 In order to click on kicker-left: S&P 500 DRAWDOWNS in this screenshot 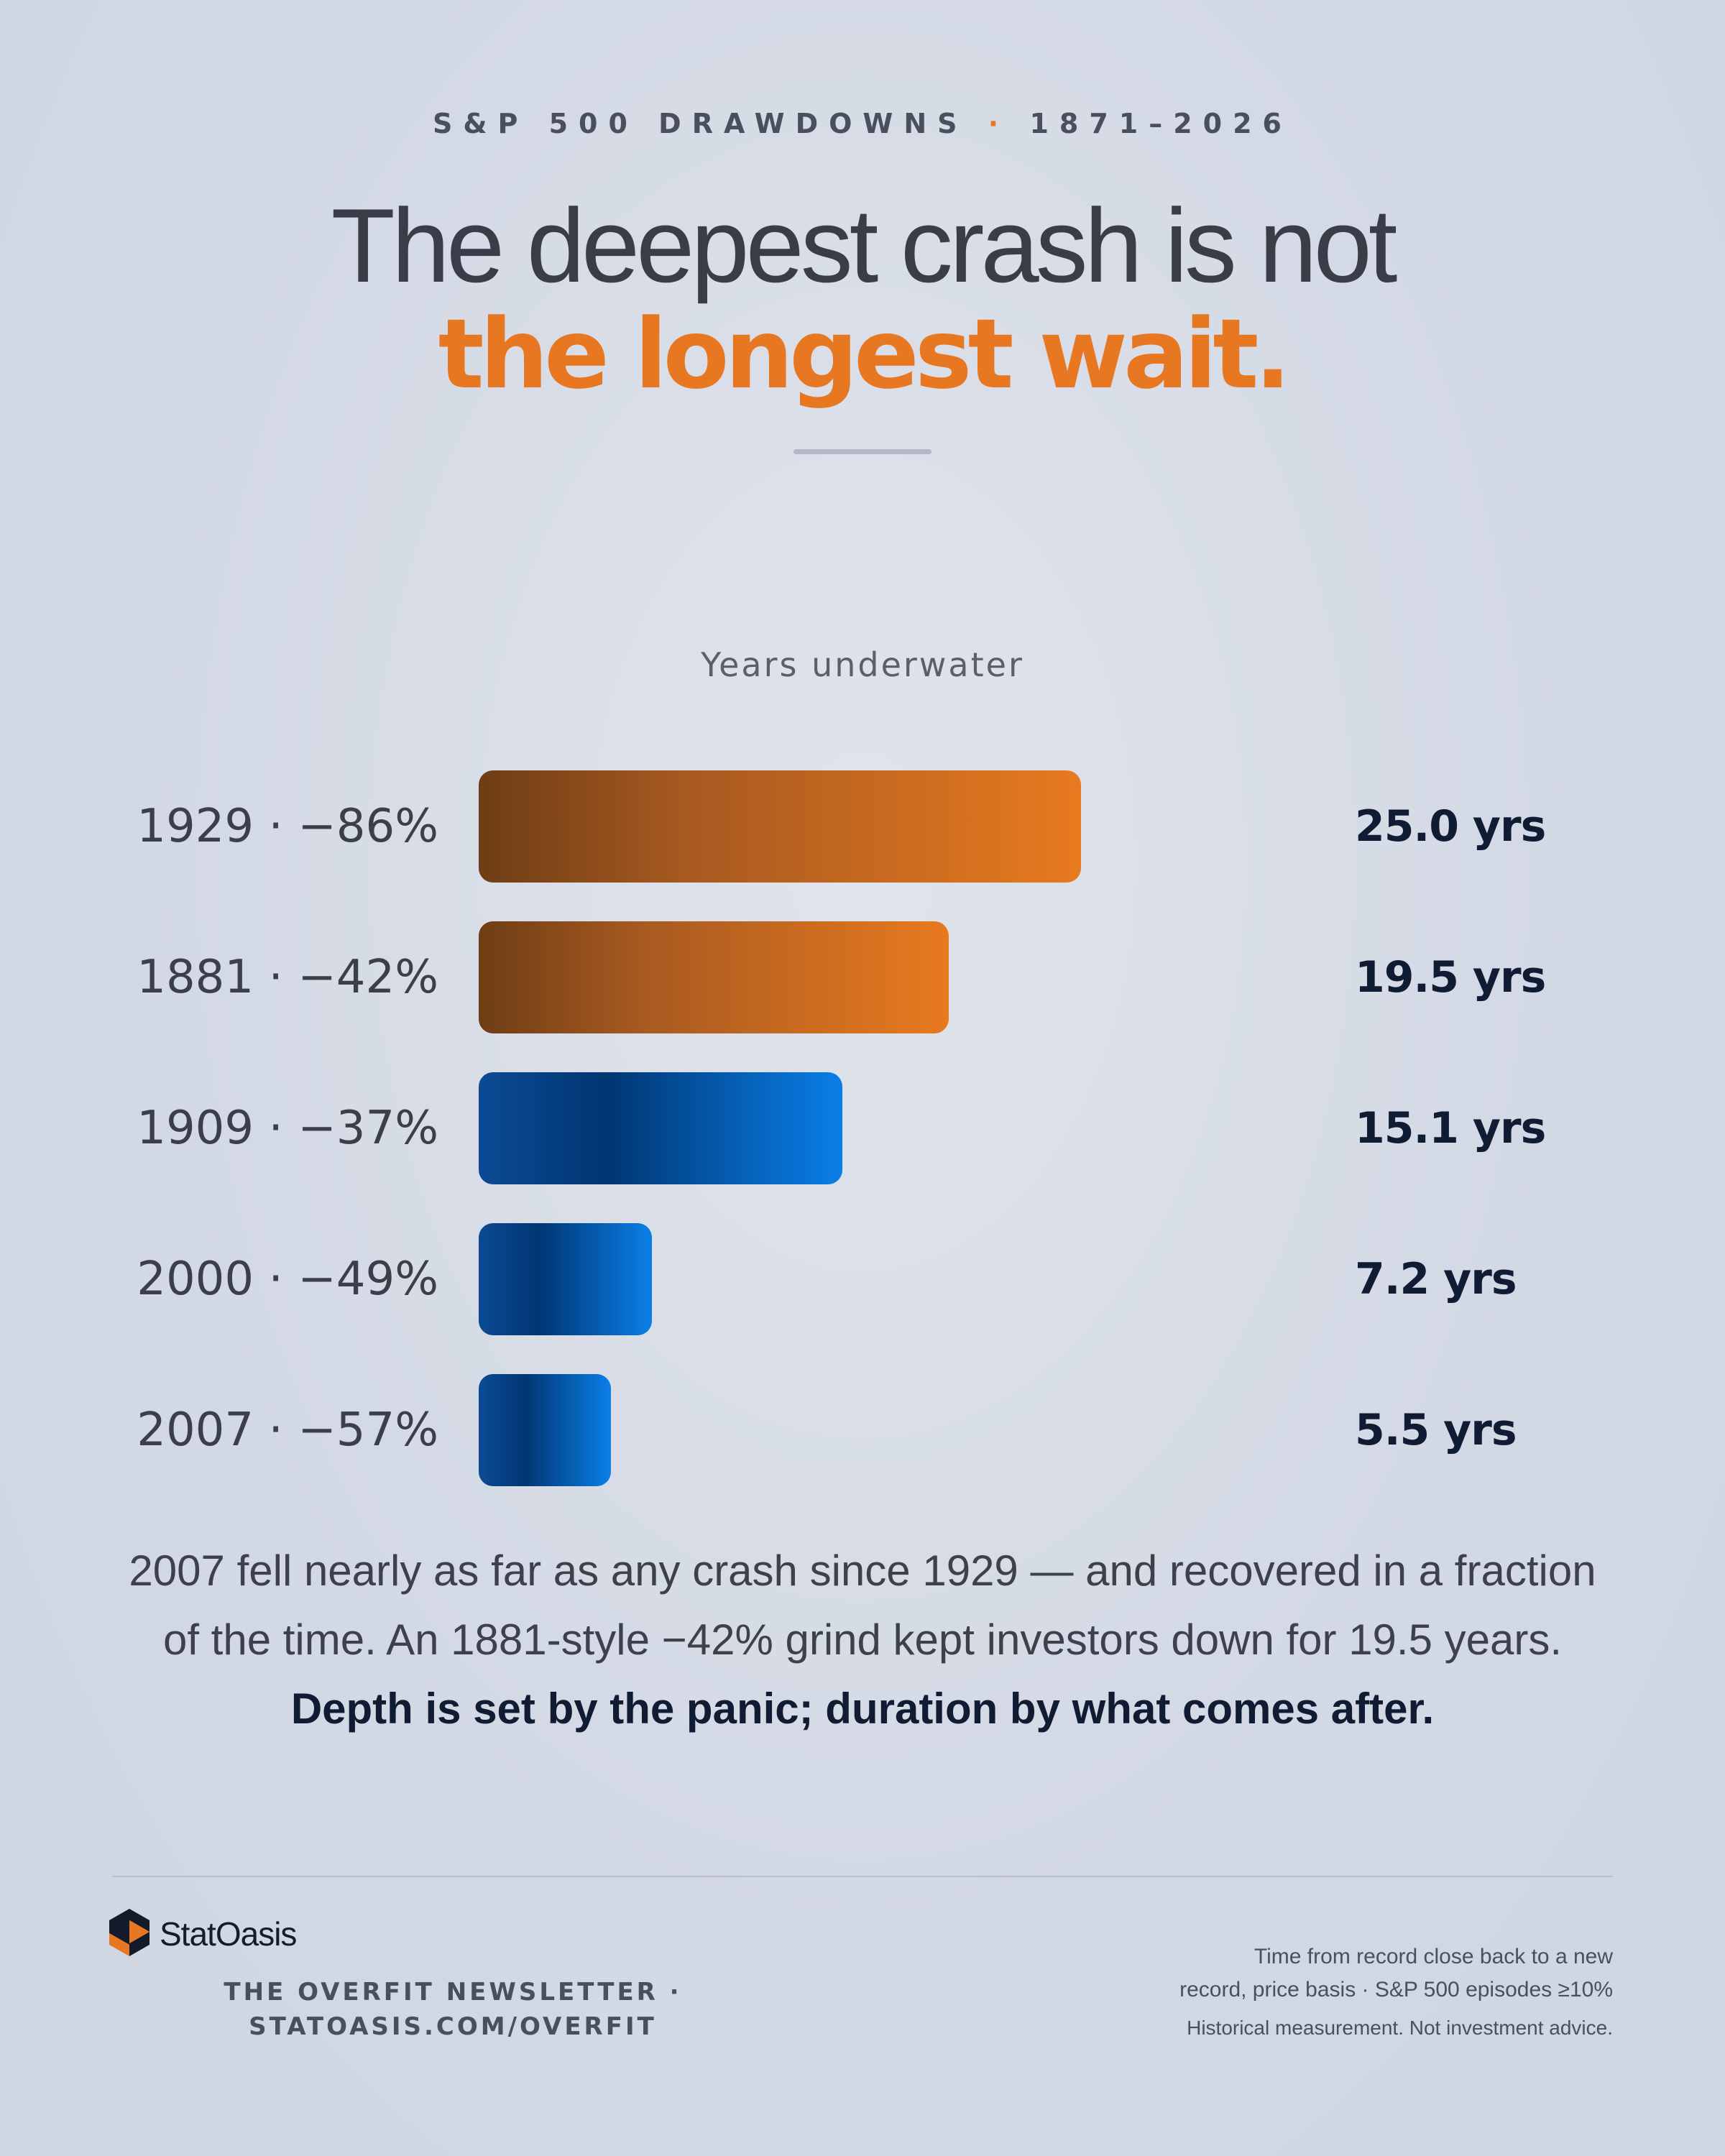, I will do `click(700, 123)`.